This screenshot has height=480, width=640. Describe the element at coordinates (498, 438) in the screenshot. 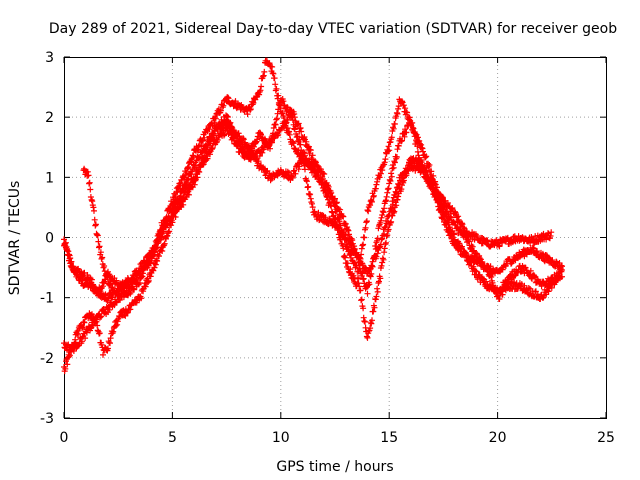

I see `x-tick-label: 20` at that location.